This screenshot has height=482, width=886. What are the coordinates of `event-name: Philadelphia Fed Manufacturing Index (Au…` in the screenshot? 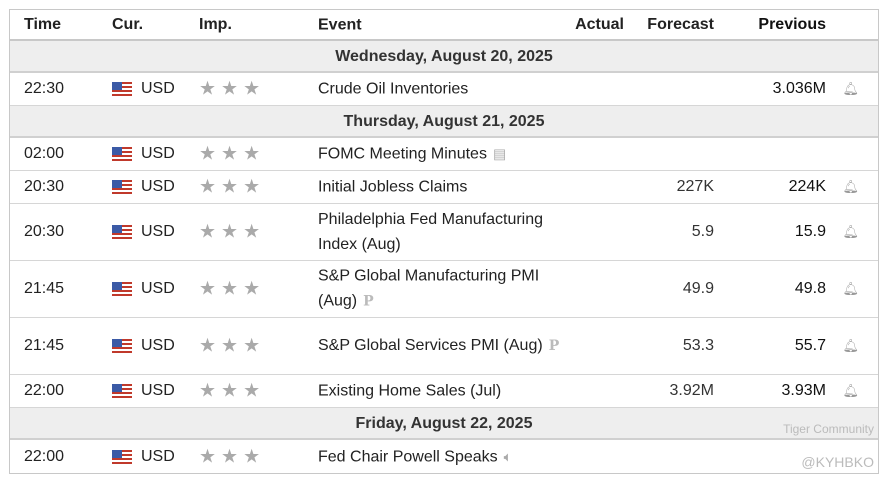 It's located at (443, 232).